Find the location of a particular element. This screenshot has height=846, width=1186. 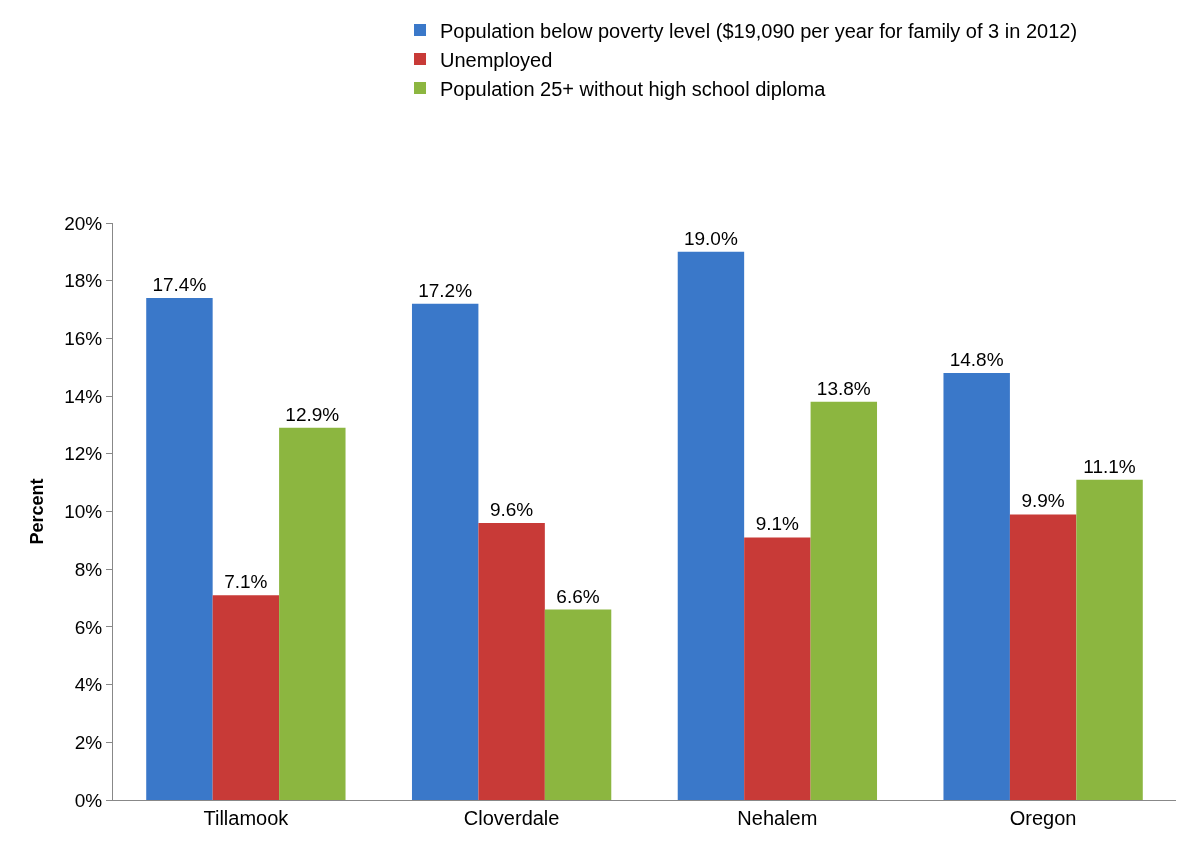

y-tick-label: 12% is located at coordinates (83, 454).